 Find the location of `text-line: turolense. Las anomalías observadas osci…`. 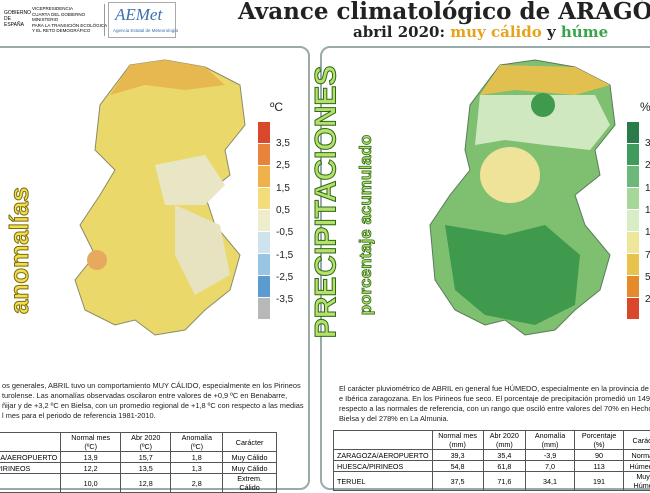

text-line: turolense. Las anomalías observadas osci… is located at coordinates (153, 396).